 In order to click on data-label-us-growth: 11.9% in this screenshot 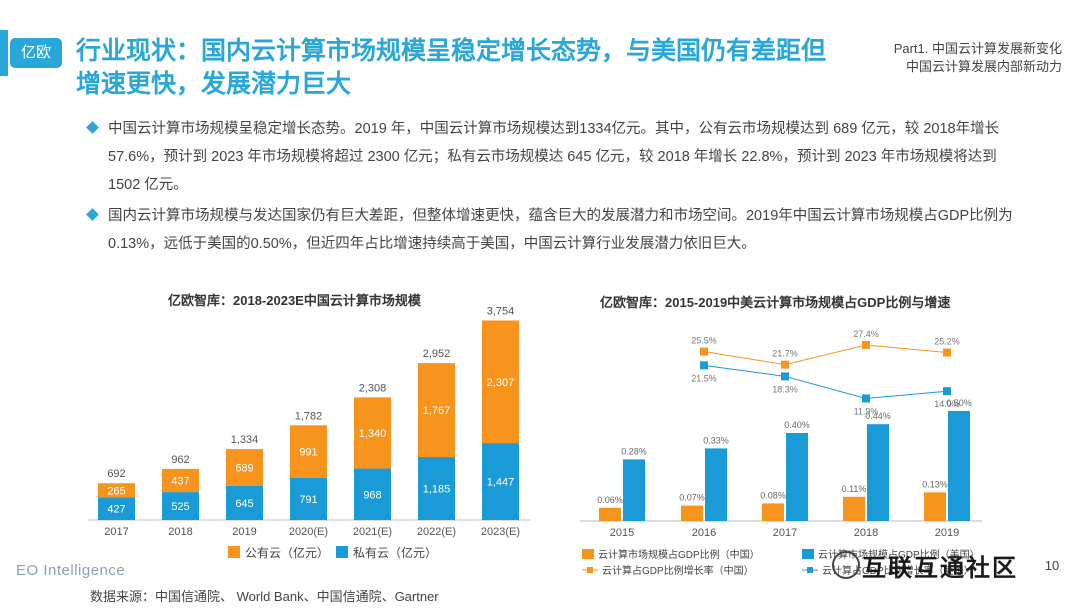, I will do `click(866, 411)`.